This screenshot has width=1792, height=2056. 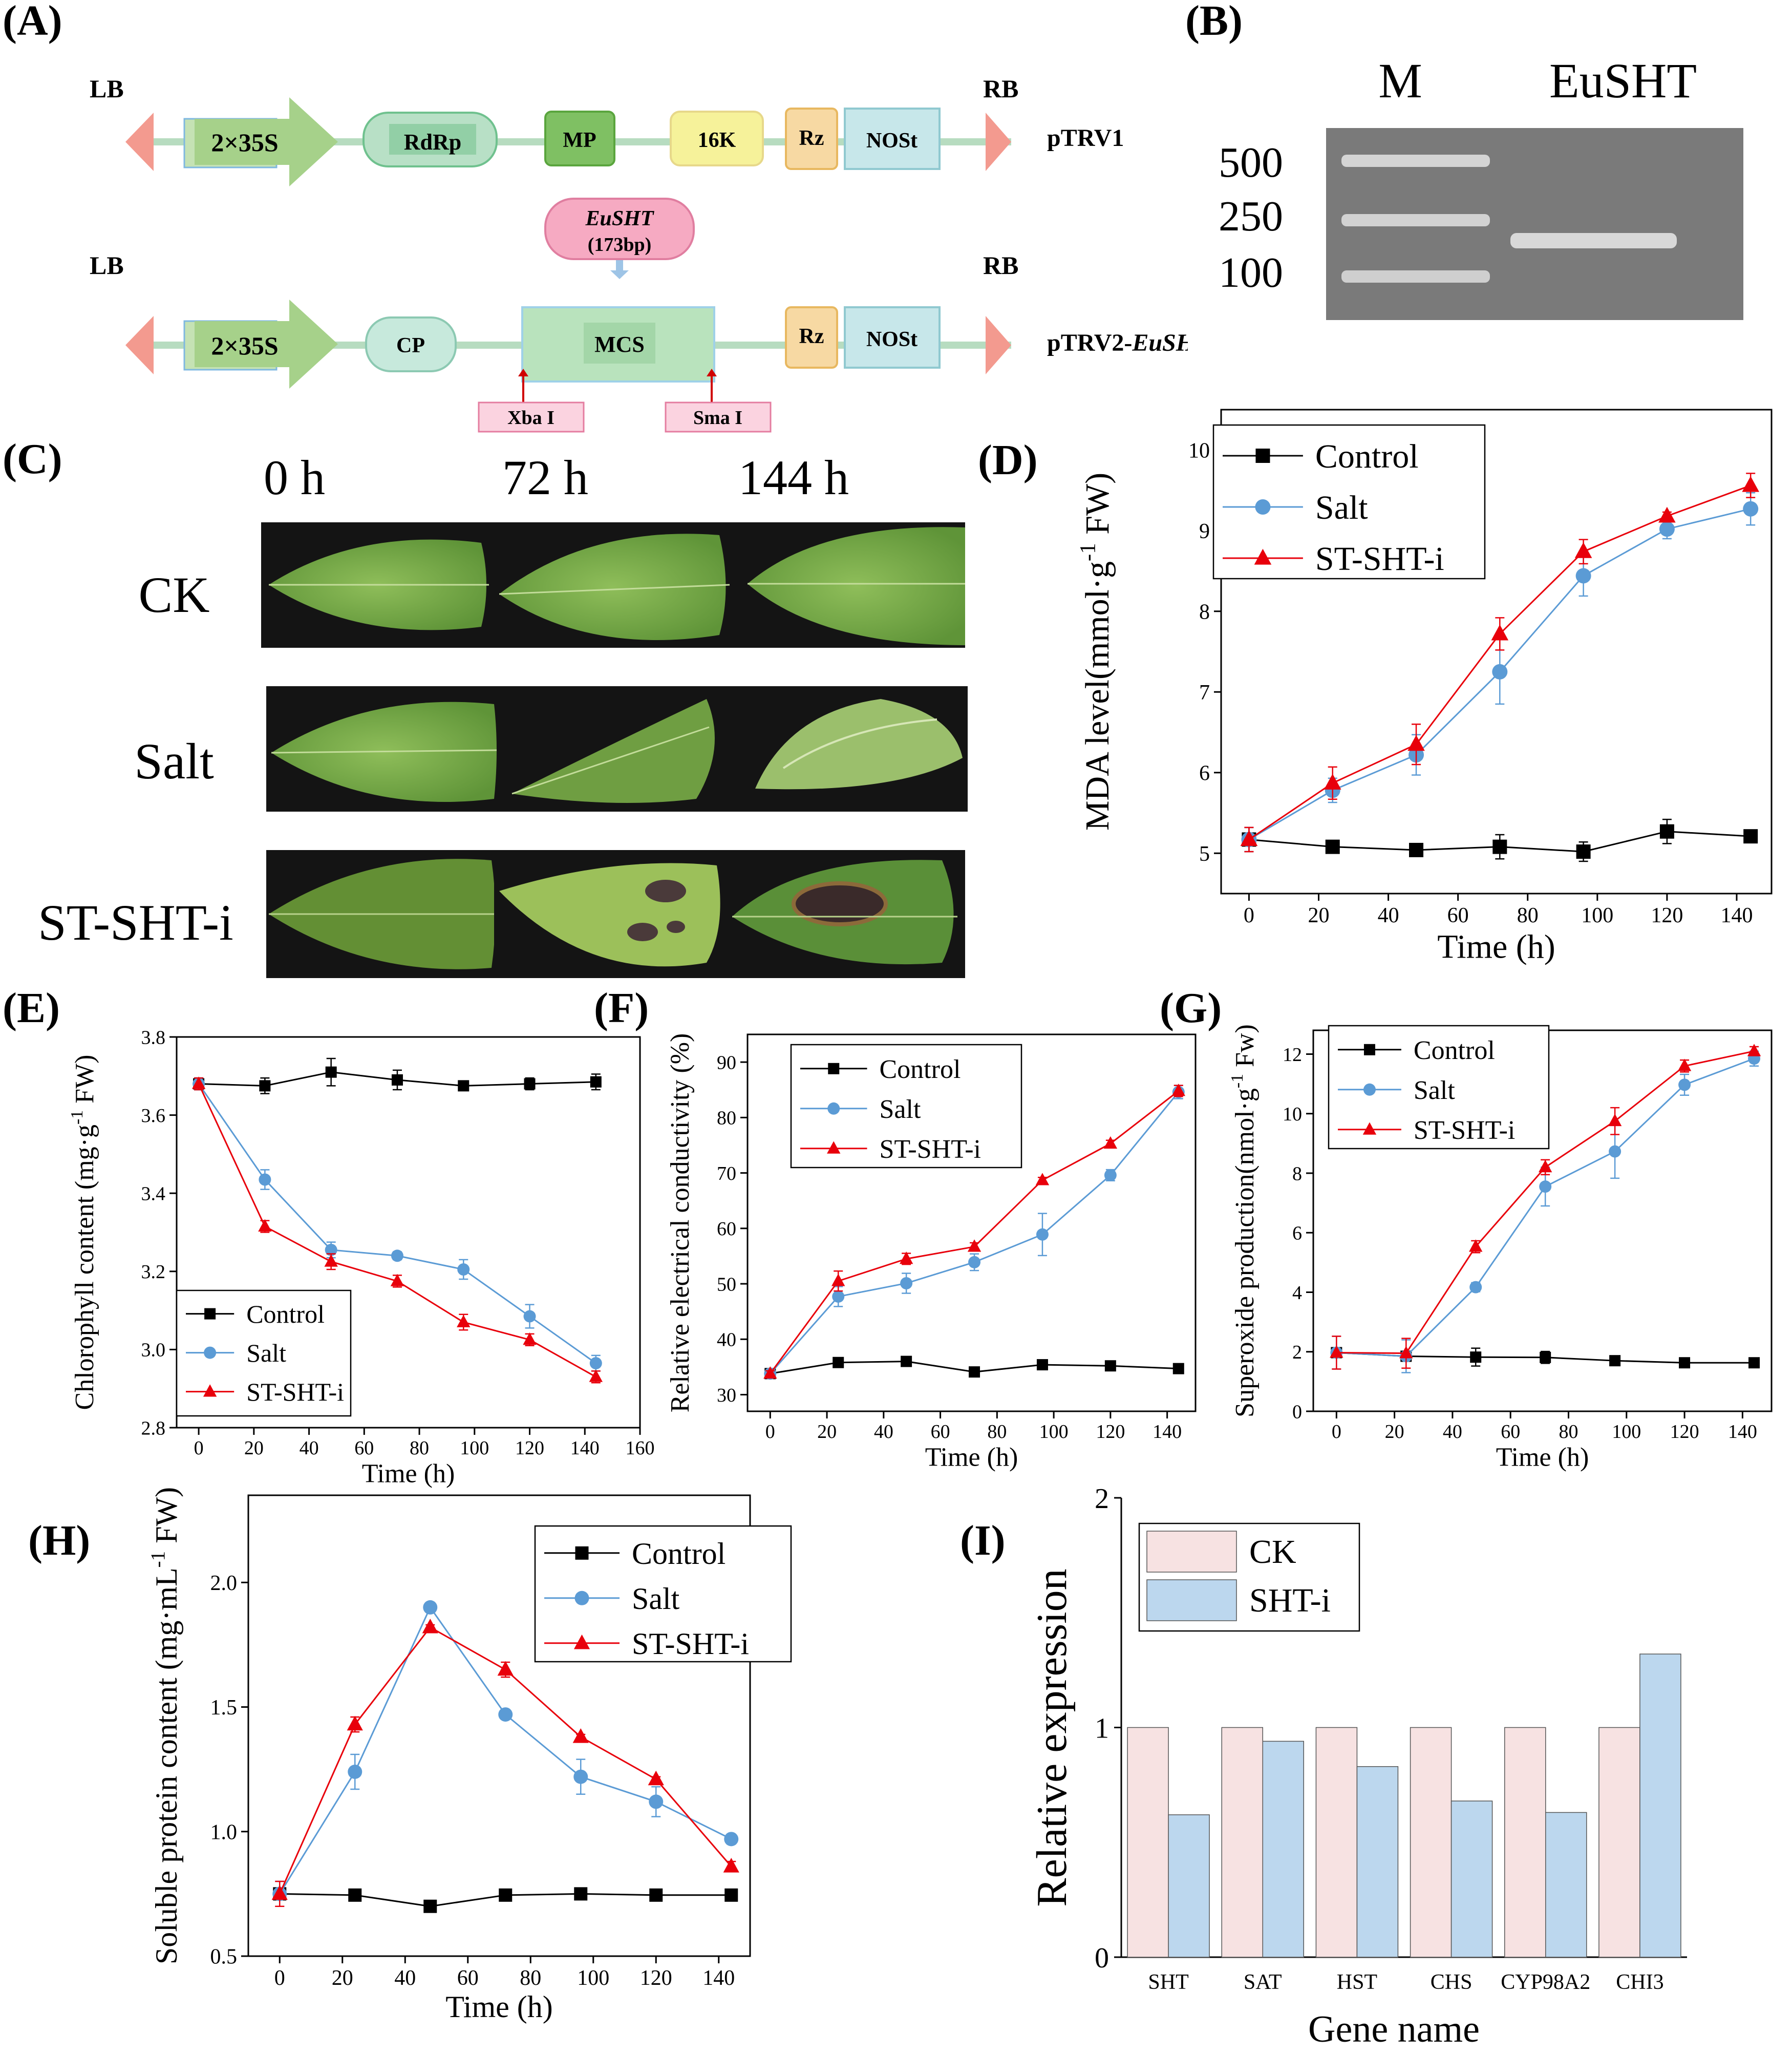 What do you see at coordinates (770, 1432) in the screenshot?
I see `chart-f-xtick-label: 0` at bounding box center [770, 1432].